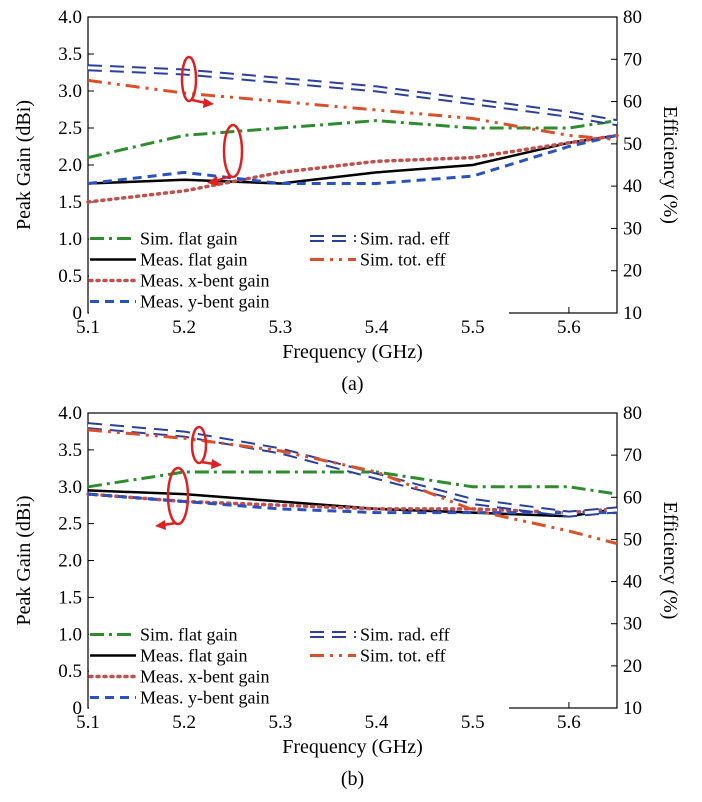 This screenshot has height=802, width=702. I want to click on series-line-meas-y-bent-gain, so click(352, 159).